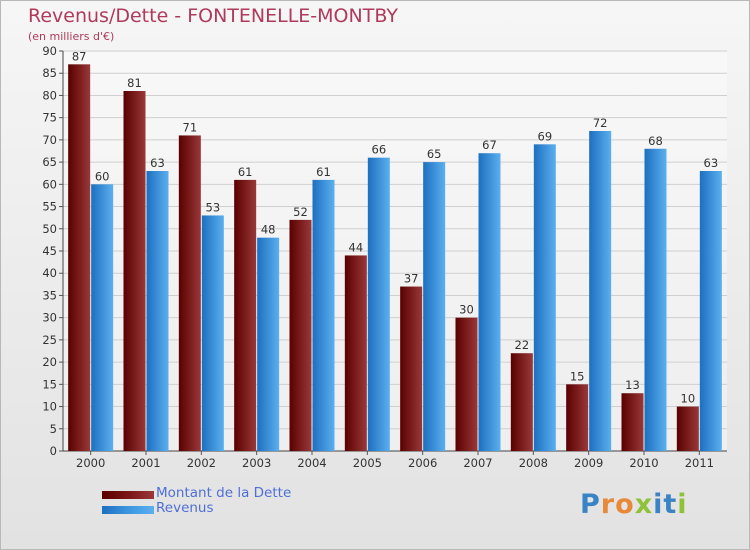 This screenshot has width=750, height=550. What do you see at coordinates (655, 141) in the screenshot?
I see `data-label-revenue: 68` at bounding box center [655, 141].